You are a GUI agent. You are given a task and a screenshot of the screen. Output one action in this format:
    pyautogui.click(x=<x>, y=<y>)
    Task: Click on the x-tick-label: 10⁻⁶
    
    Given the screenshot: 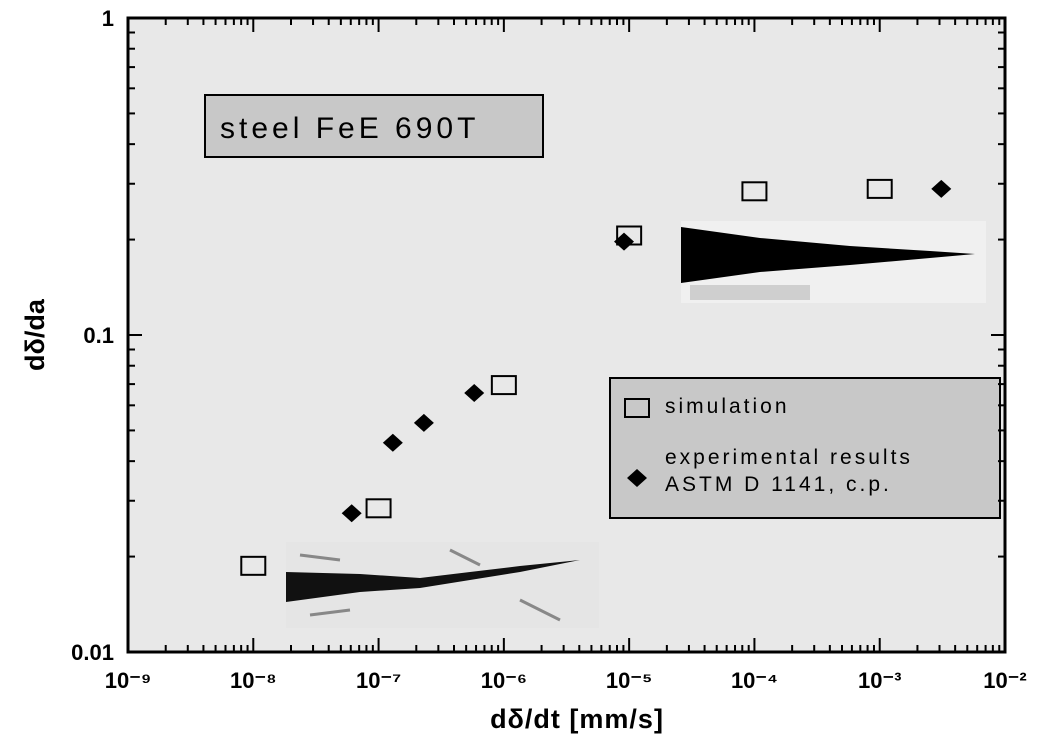 What is the action you would take?
    pyautogui.click(x=504, y=680)
    